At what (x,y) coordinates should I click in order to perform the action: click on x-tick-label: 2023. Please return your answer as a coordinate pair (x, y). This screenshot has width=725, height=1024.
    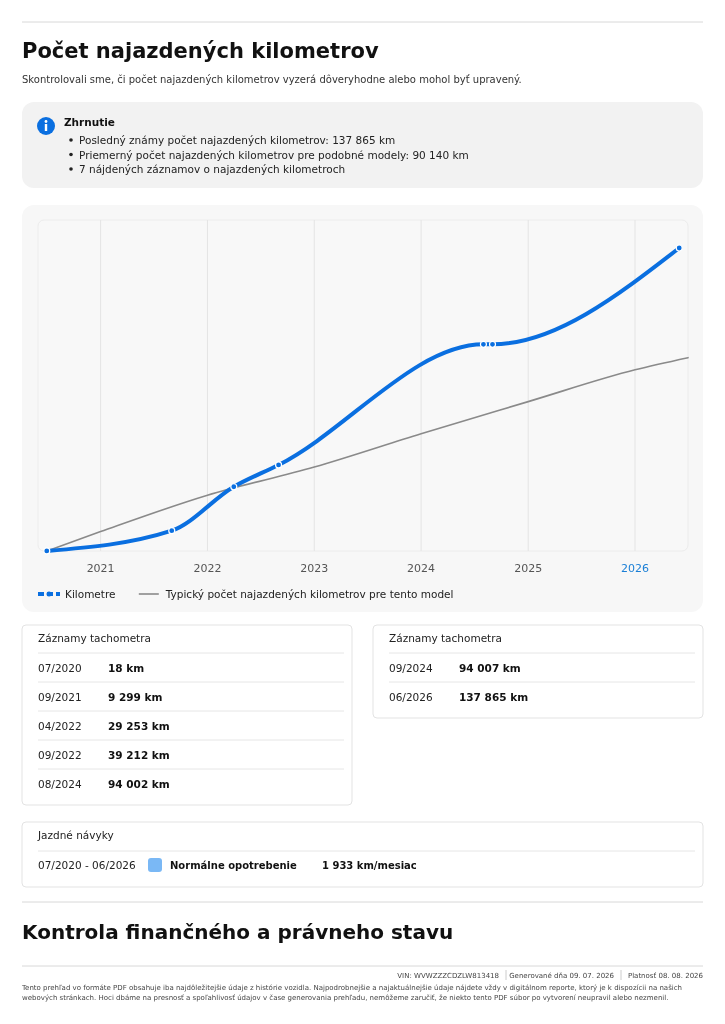
    Looking at the image, I should click on (314, 568).